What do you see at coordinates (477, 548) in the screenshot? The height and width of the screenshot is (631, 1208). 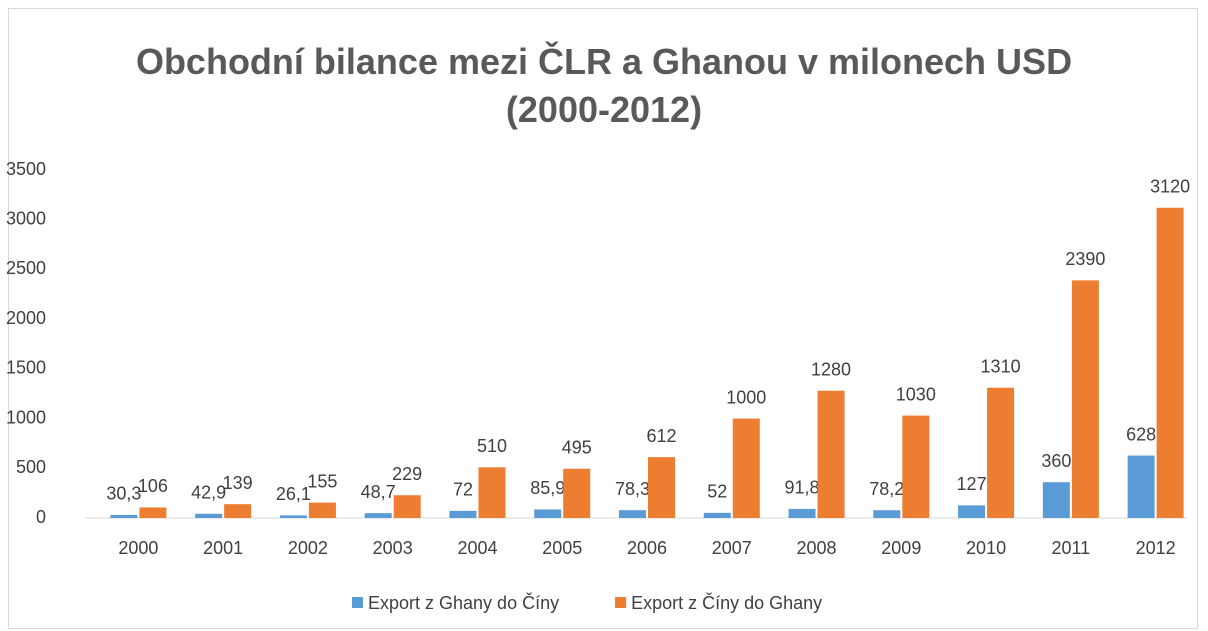 I see `x-tick-label: 2004` at bounding box center [477, 548].